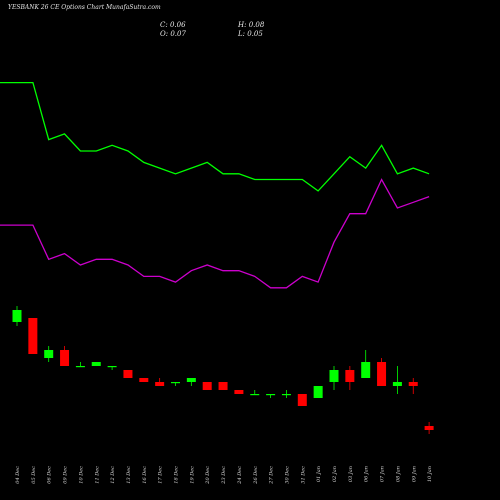  What do you see at coordinates (173, 34) in the screenshot?
I see `open-readout: O: 0.07` at bounding box center [173, 34].